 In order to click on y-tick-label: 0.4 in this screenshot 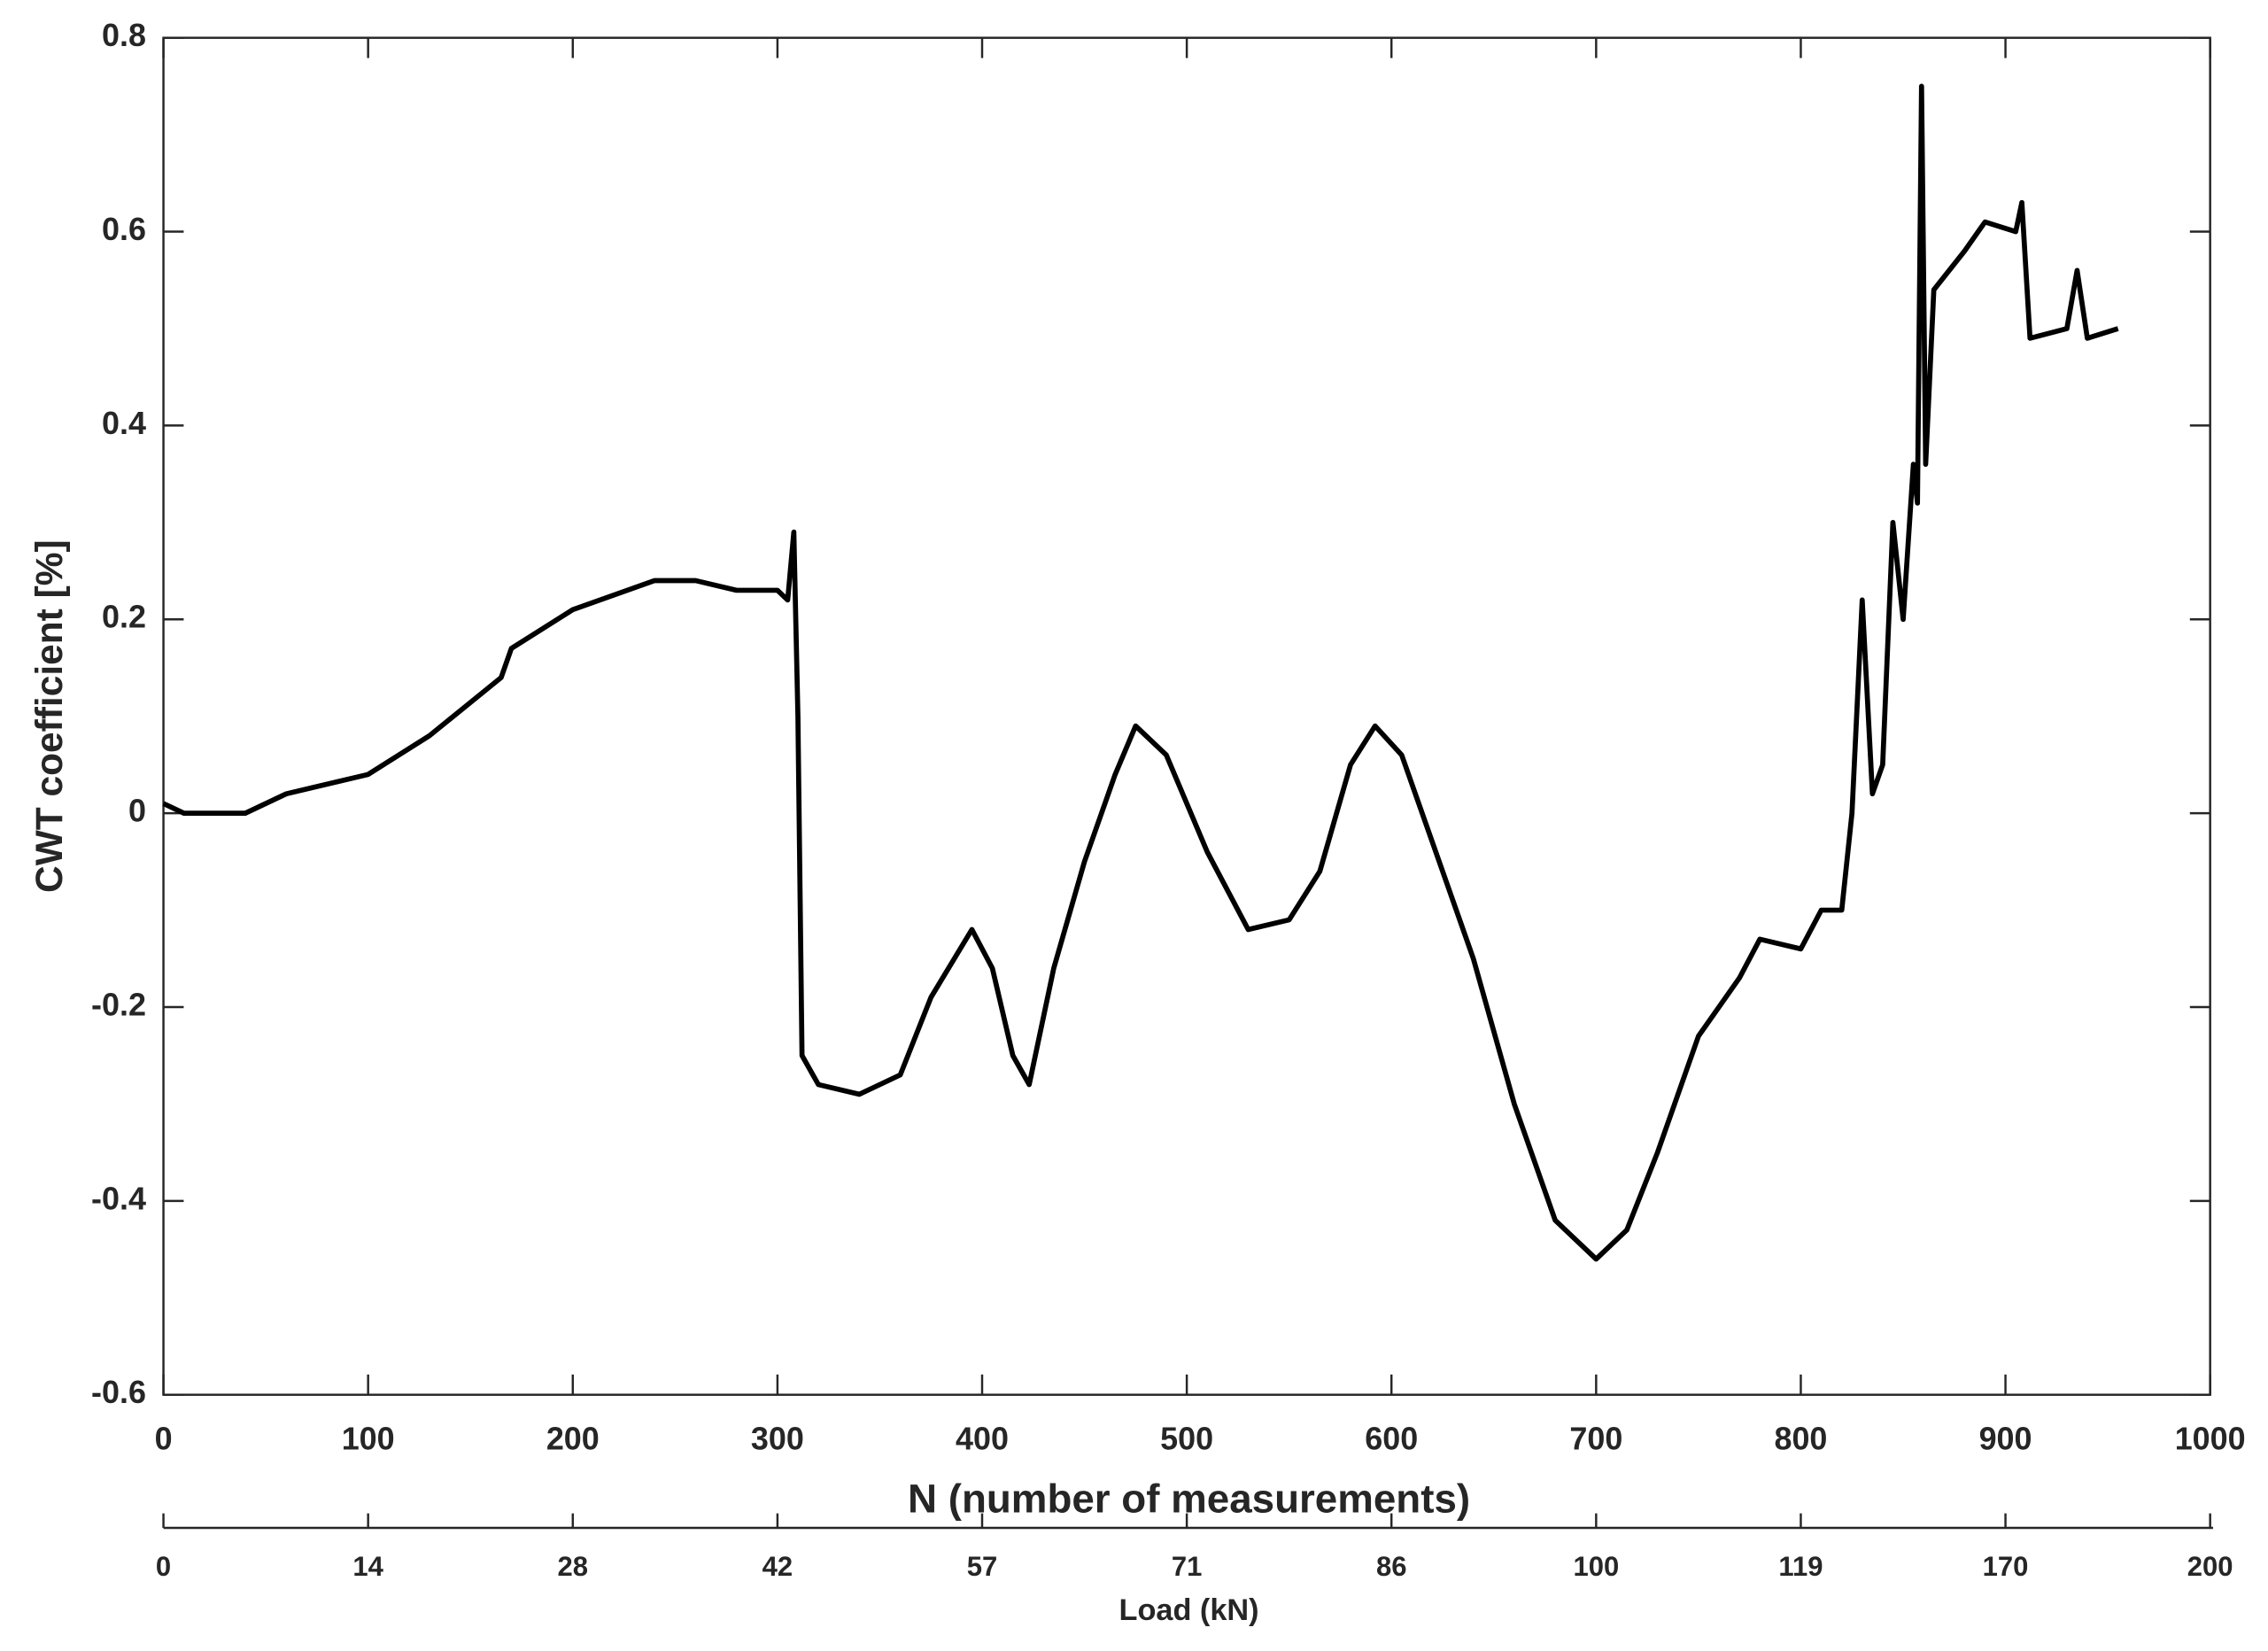, I will do `click(124, 423)`.